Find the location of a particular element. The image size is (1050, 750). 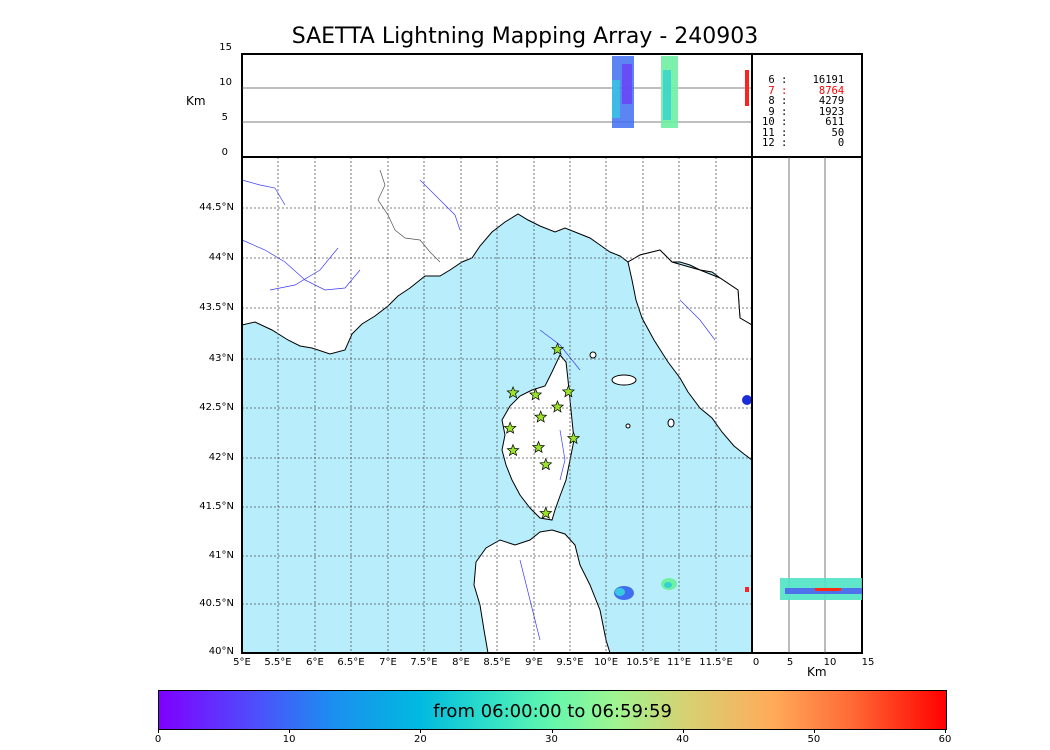

lon-tick: 8.5°E is located at coordinates (497, 662).